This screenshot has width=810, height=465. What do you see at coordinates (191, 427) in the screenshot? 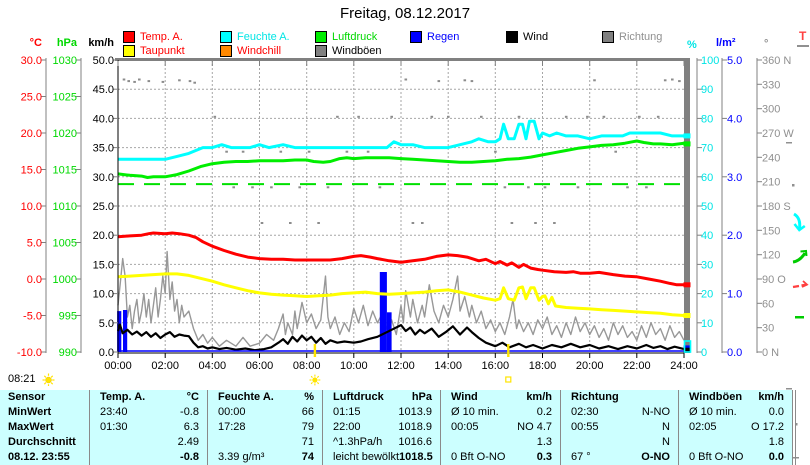
I see `cell-value: 6.3` at bounding box center [191, 427].